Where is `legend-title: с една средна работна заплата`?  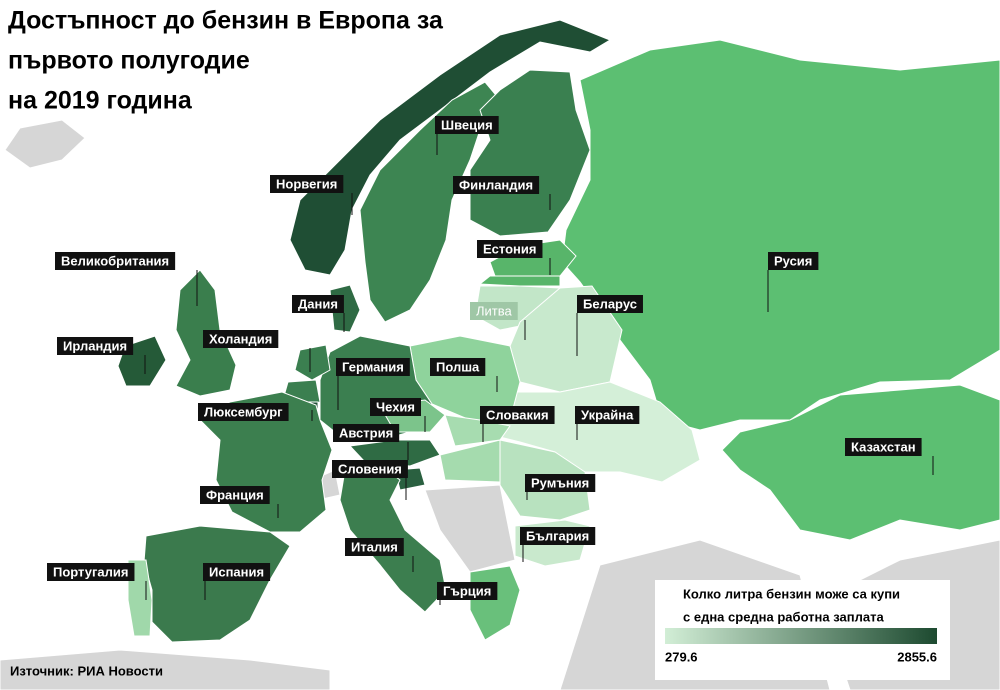 legend-title: с една средна работна заплата is located at coordinates (783, 616).